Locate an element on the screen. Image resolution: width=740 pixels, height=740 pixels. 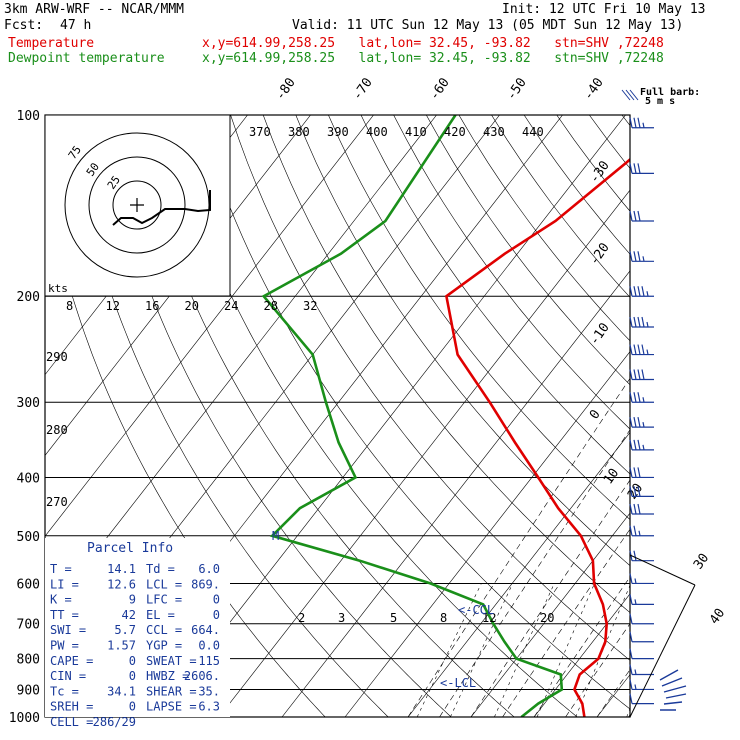
mixing-ratio-label: 20 is located at coordinates (547, 618).